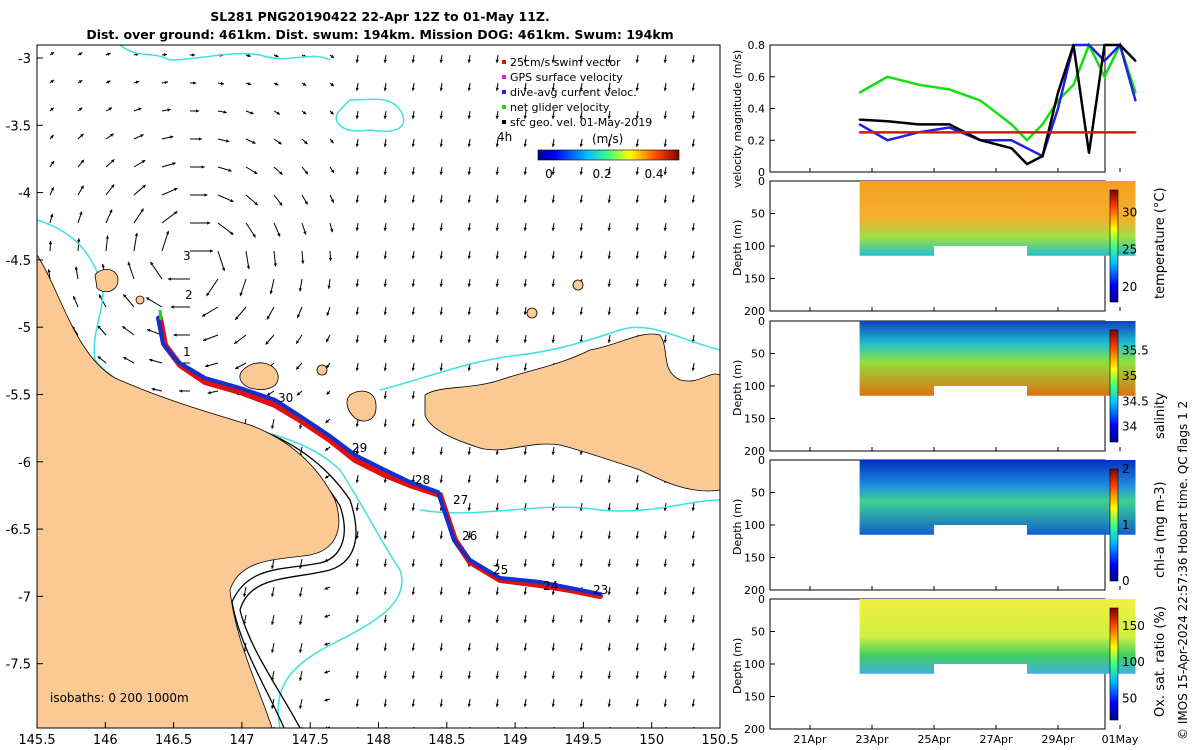 Image resolution: width=1200 pixels, height=750 pixels. Describe the element at coordinates (549, 420) in the screenshot. I see `isobath-1000m-east` at that location.